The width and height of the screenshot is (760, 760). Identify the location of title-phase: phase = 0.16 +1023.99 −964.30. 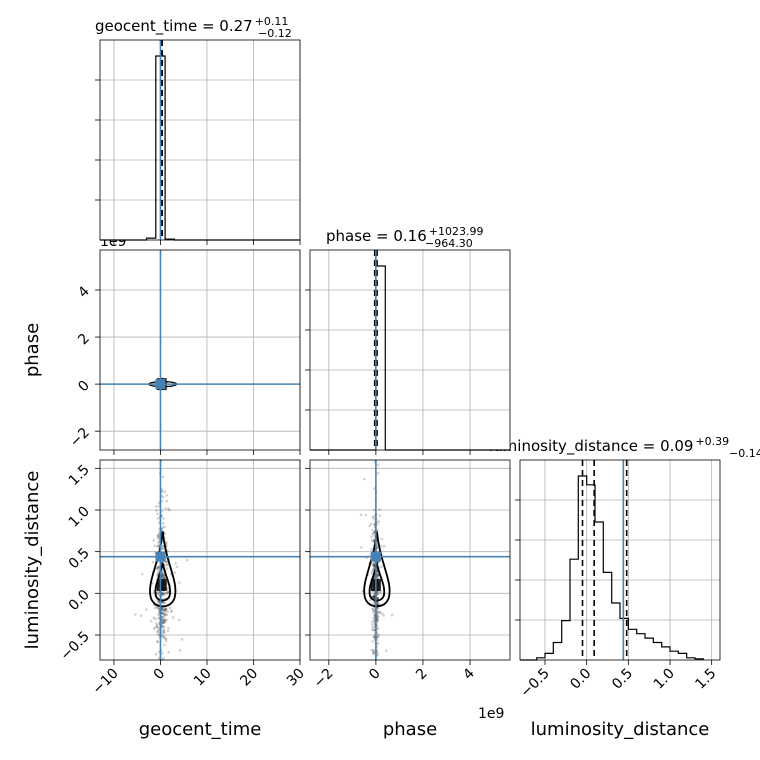
(405, 237).